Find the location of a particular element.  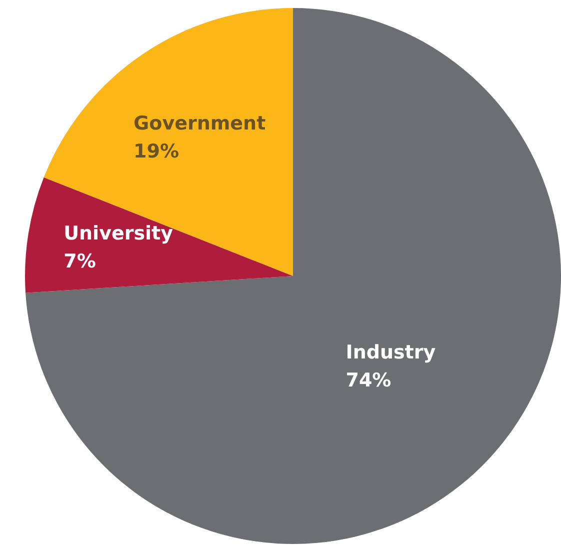

slice-label: University is located at coordinates (119, 233).